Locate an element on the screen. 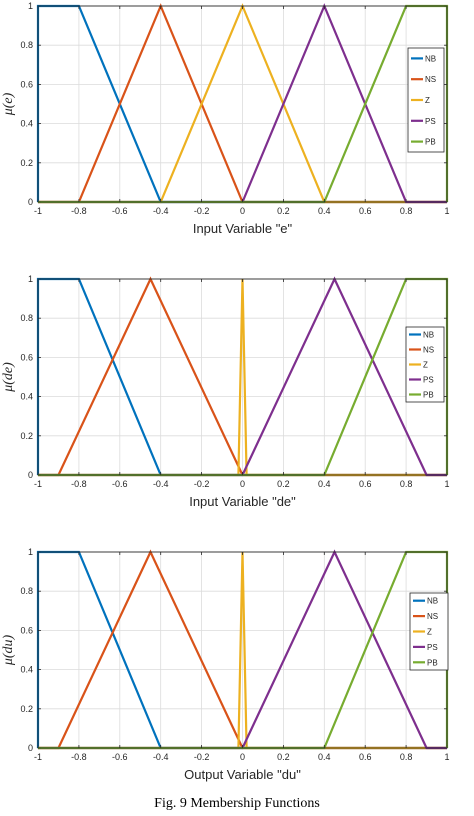 This screenshot has width=474, height=816. y-axis-label: μ(du) is located at coordinates (8, 650).